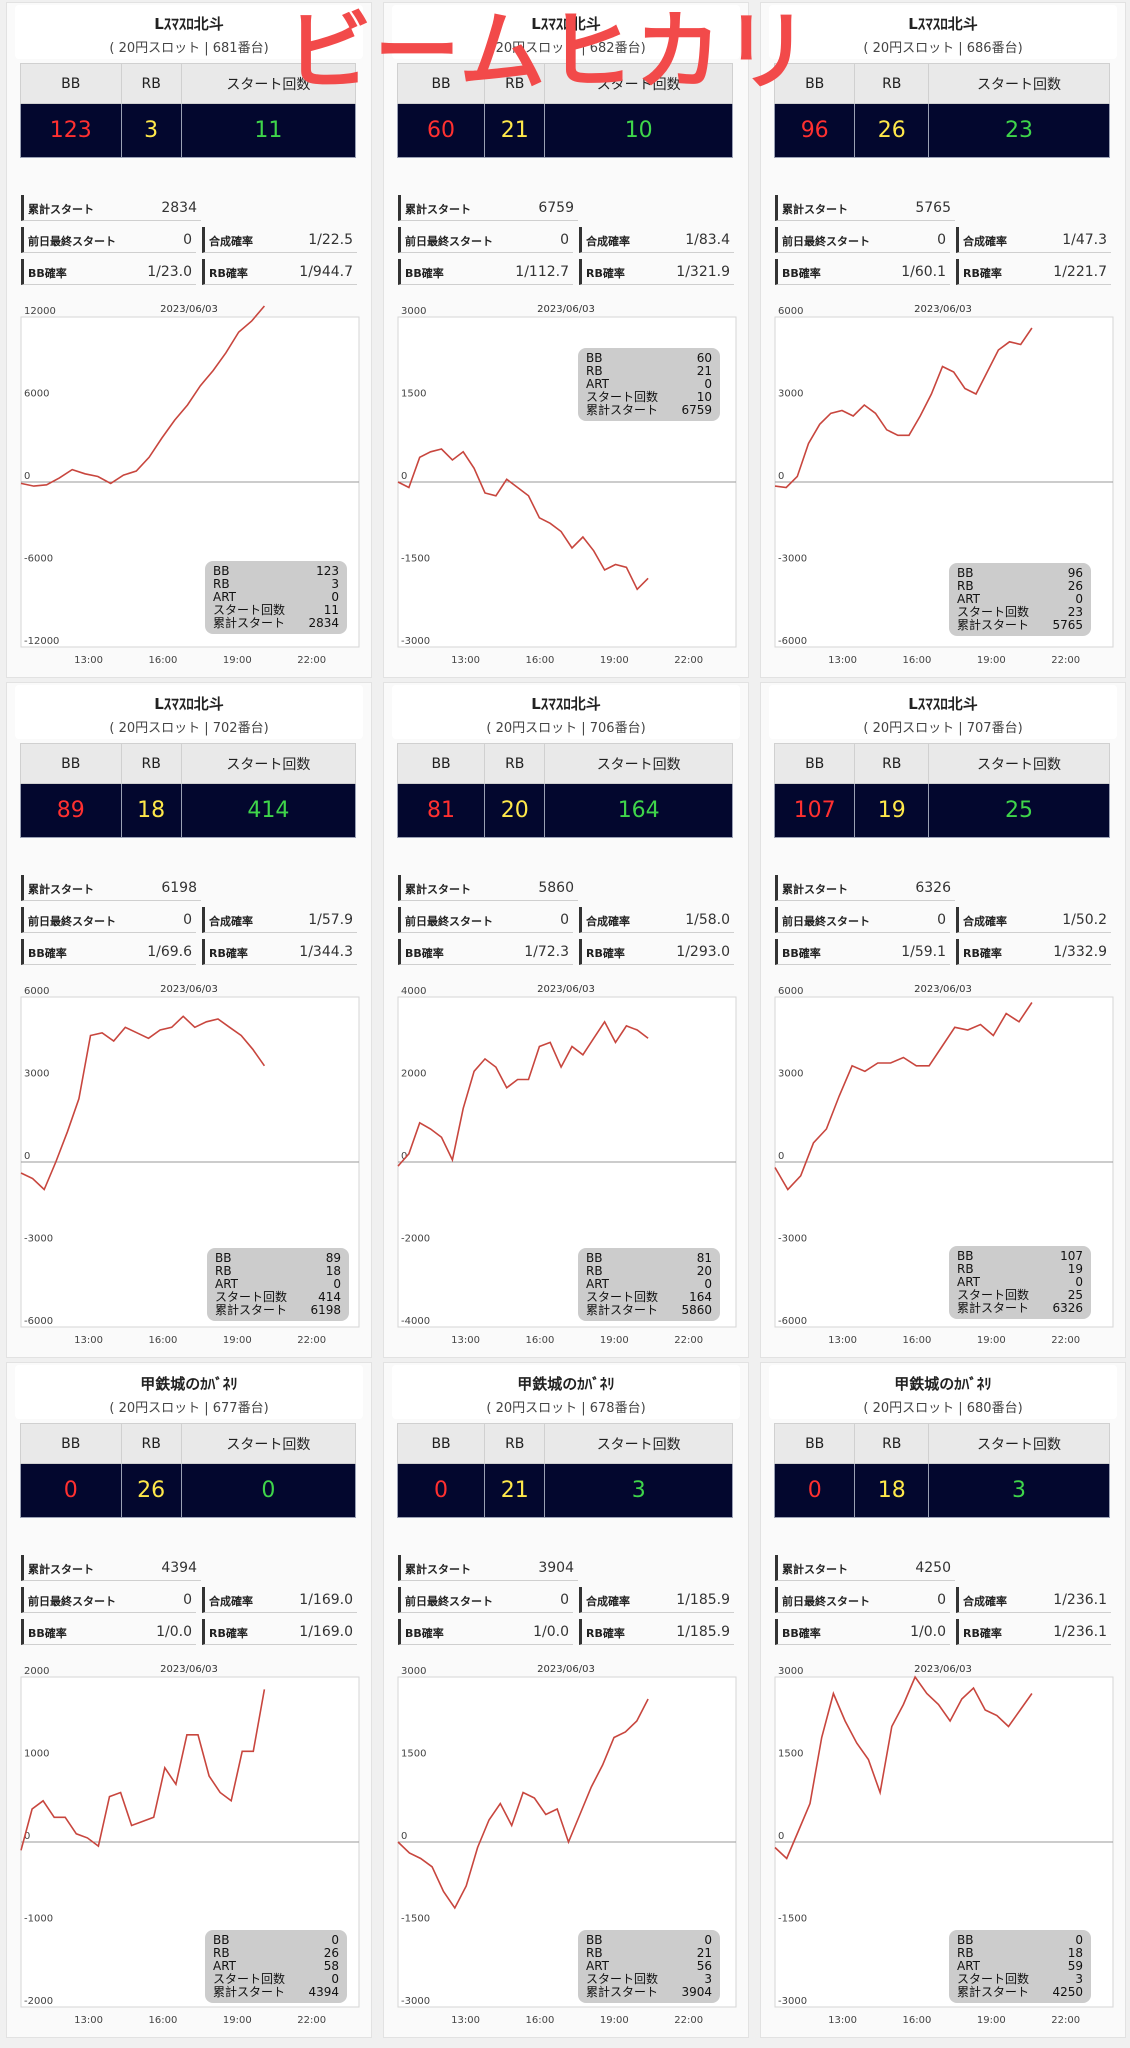 Image resolution: width=1130 pixels, height=2048 pixels. I want to click on info-value: 25, so click(1075, 1295).